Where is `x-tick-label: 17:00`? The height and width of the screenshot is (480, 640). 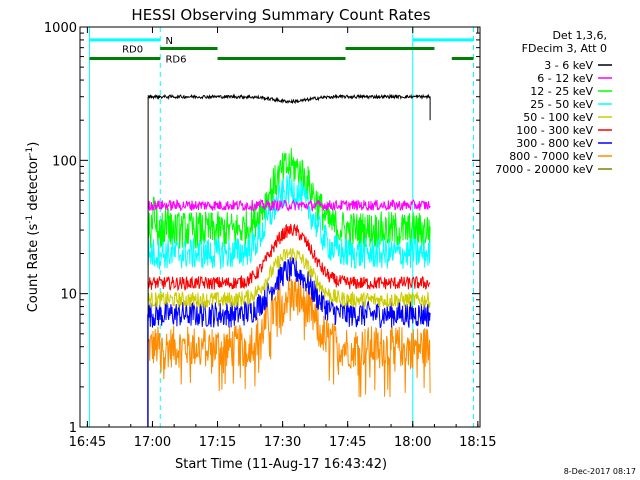
x-tick-label: 17:00 is located at coordinates (152, 442).